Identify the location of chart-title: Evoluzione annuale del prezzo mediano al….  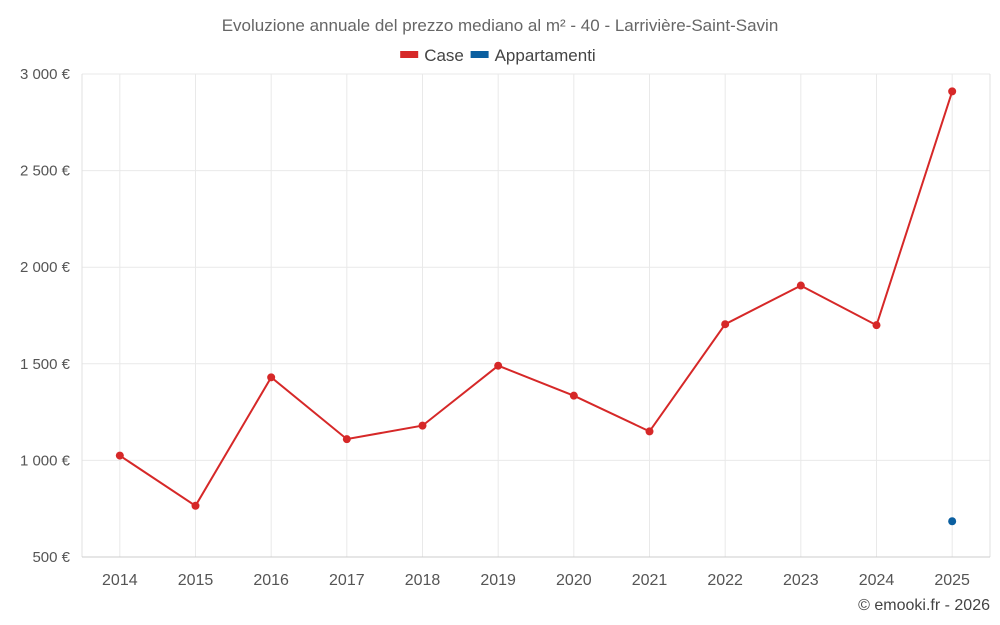
(500, 25).